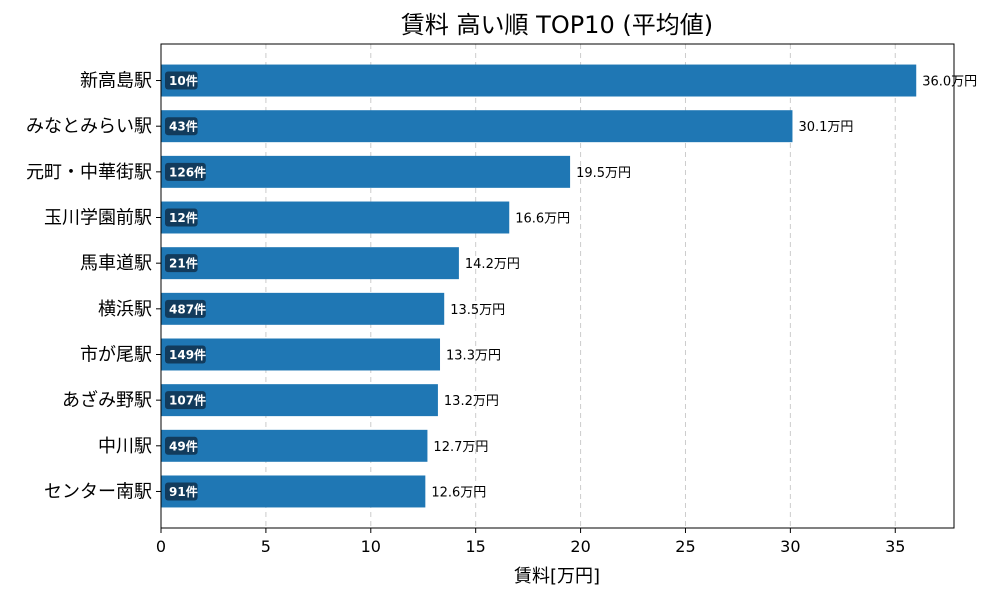  Describe the element at coordinates (825, 127) in the screenshot. I see `value-label: 30.1万円` at that location.